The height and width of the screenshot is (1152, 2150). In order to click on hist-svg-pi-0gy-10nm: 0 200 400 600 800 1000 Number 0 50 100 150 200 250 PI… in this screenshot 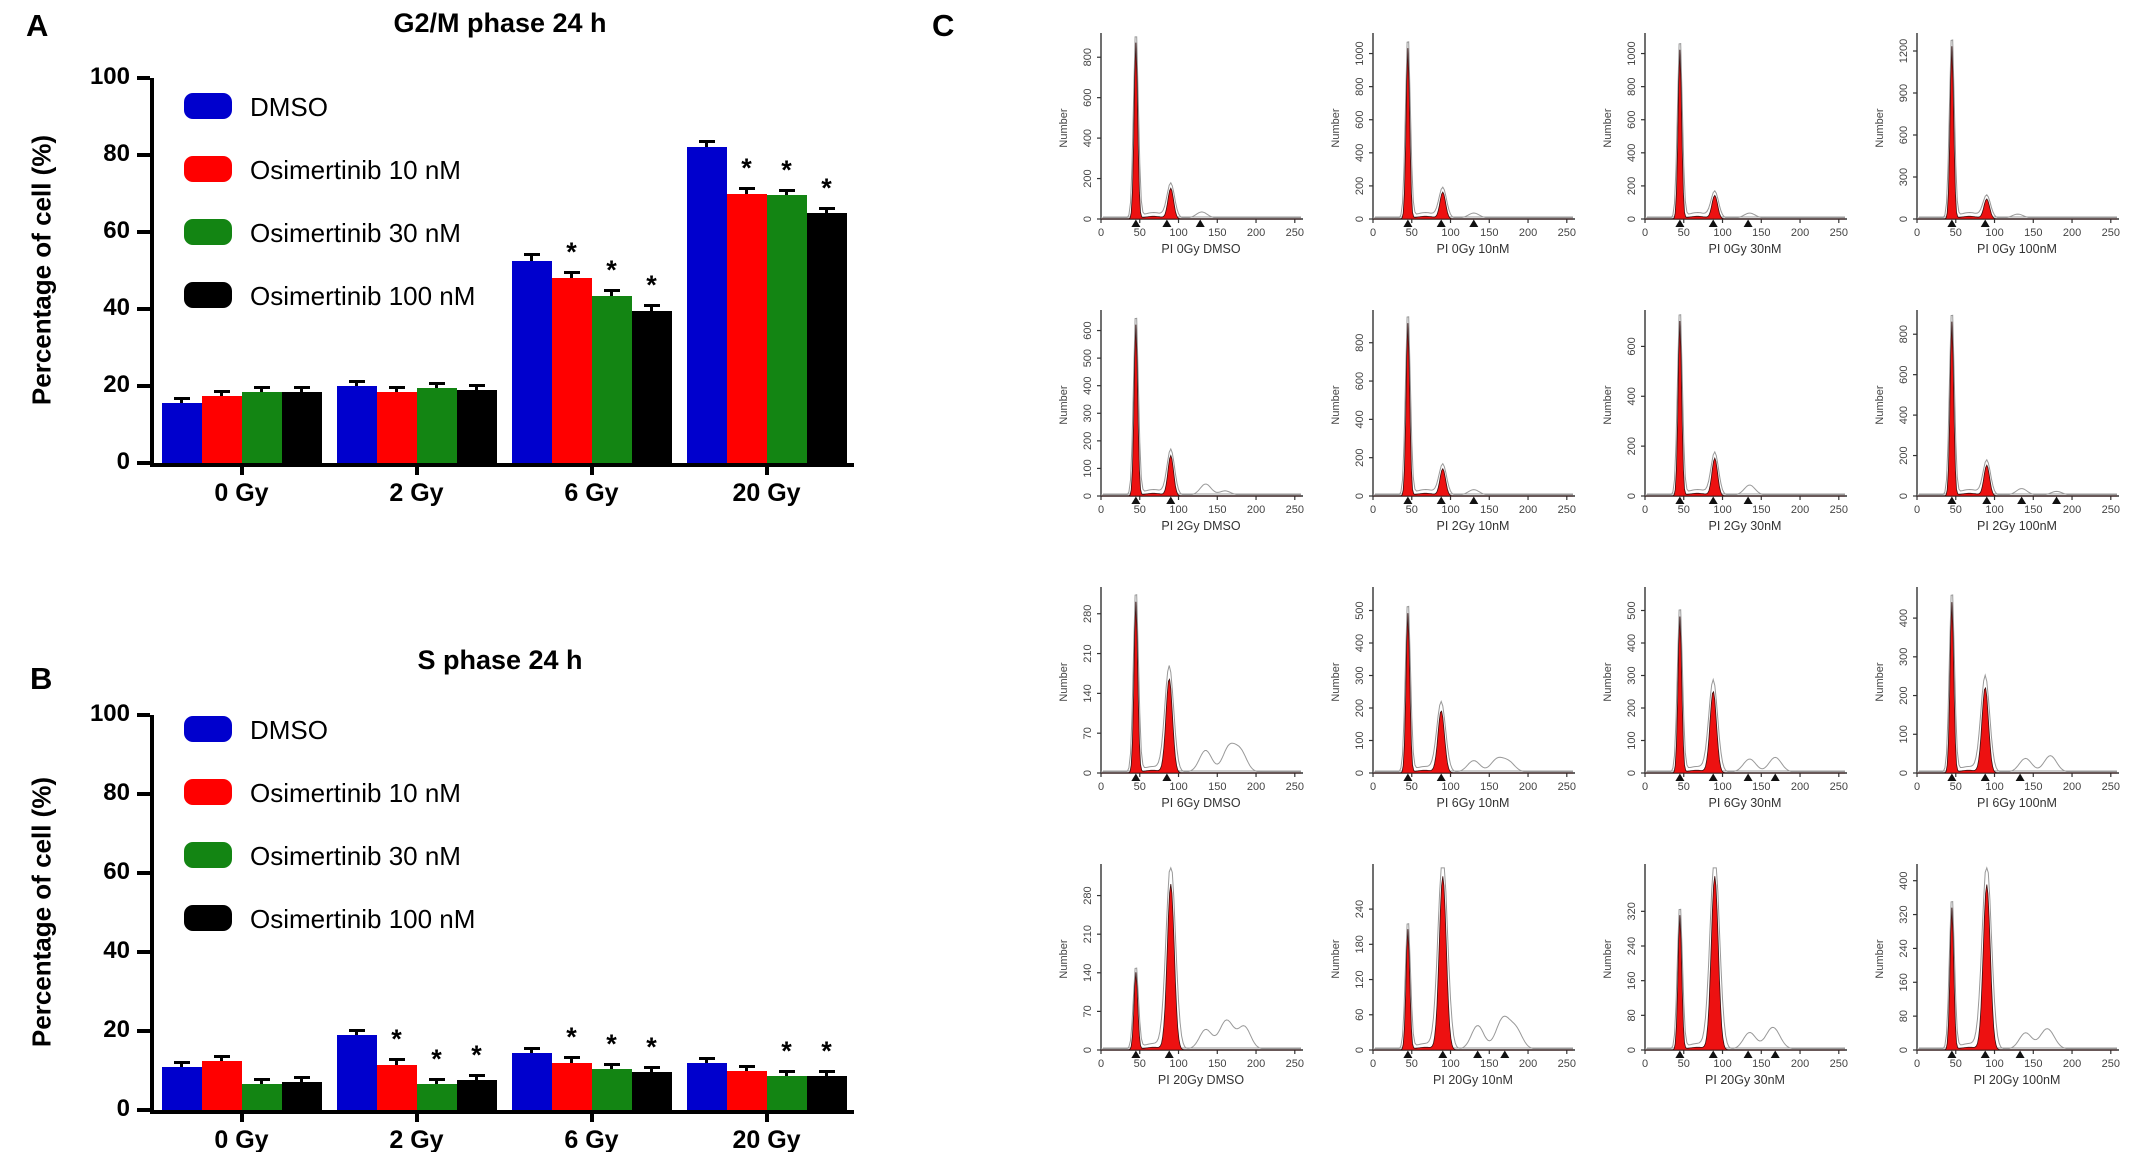, I will do `click(1453, 144)`.